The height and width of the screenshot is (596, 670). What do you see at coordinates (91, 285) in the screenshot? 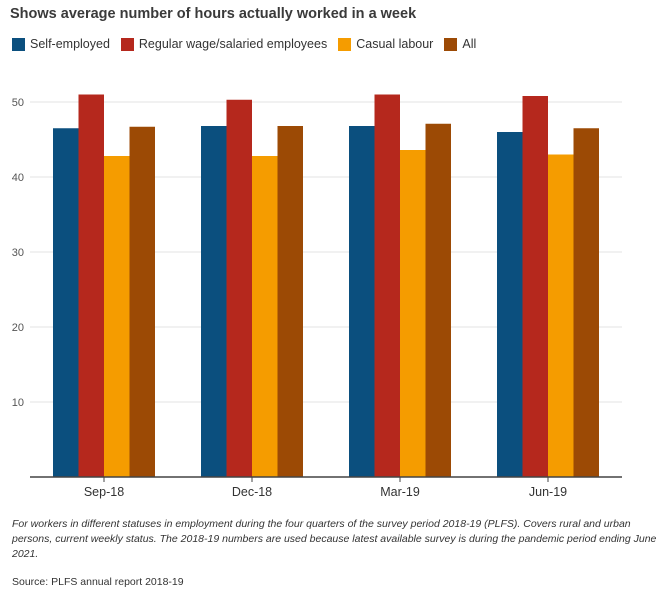
I see `bar-sep-18-regular-wage-salaried-employees` at bounding box center [91, 285].